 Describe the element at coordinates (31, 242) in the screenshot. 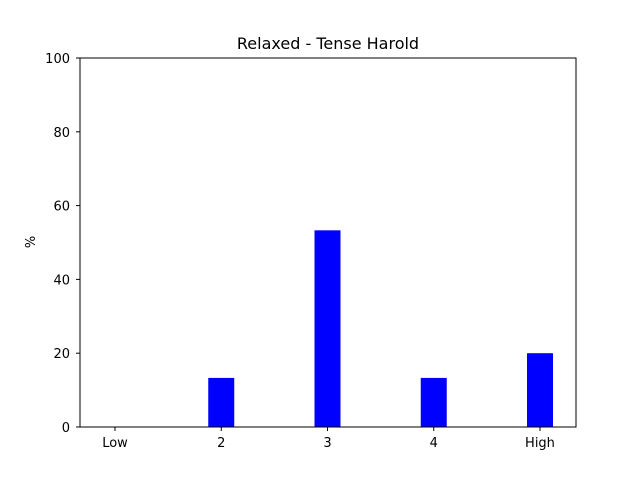

I see `y-axis-label: %` at that location.